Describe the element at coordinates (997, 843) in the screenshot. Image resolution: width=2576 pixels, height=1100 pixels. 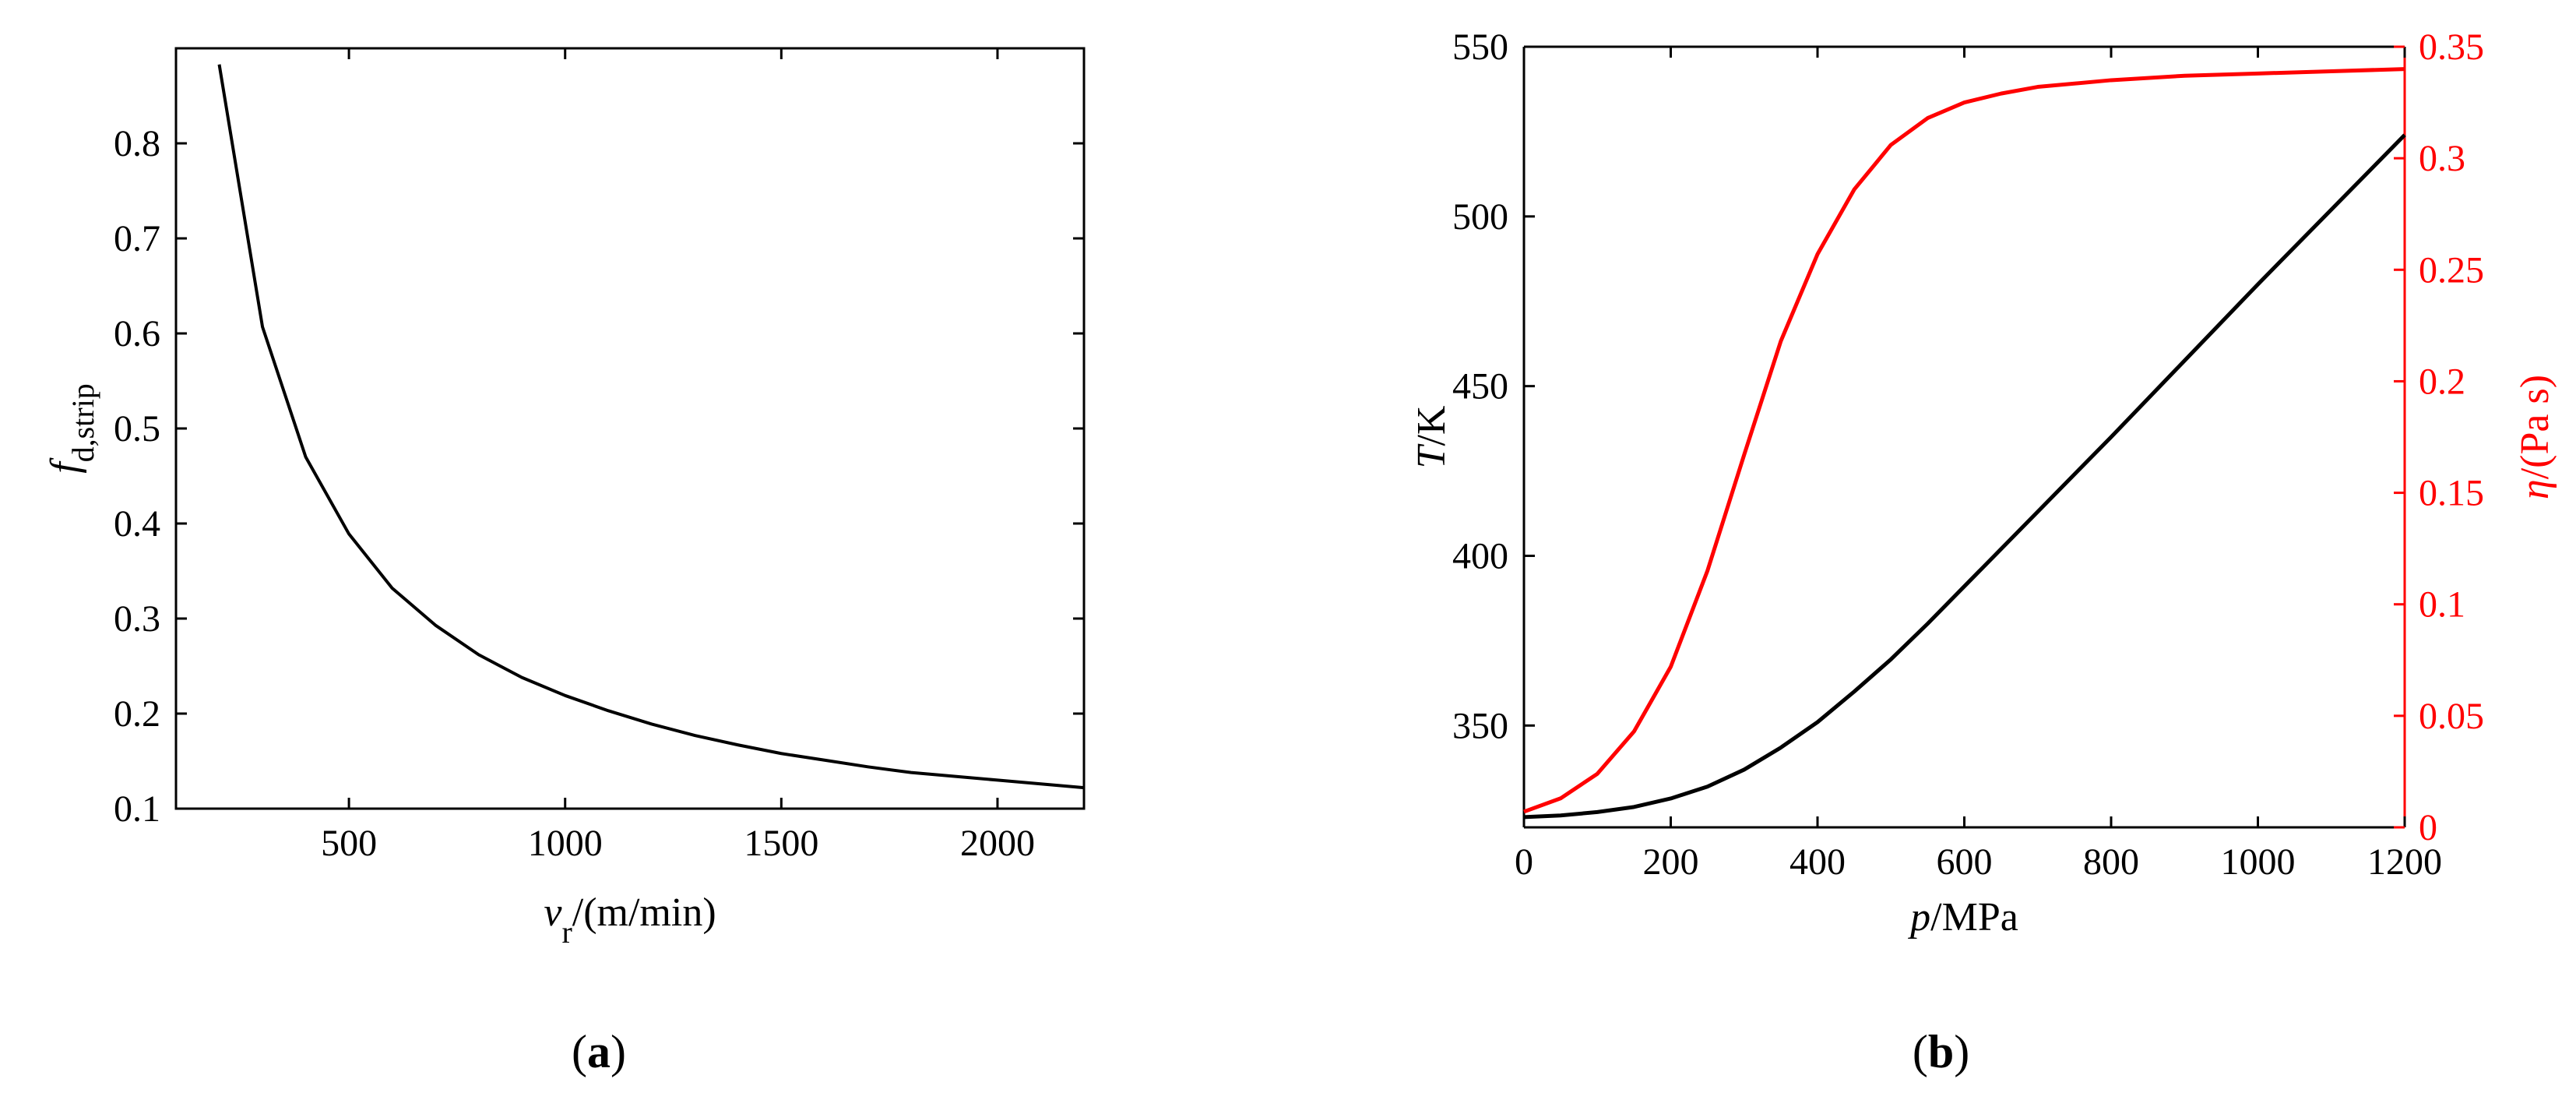
I see `x-tick-label: 2000` at that location.